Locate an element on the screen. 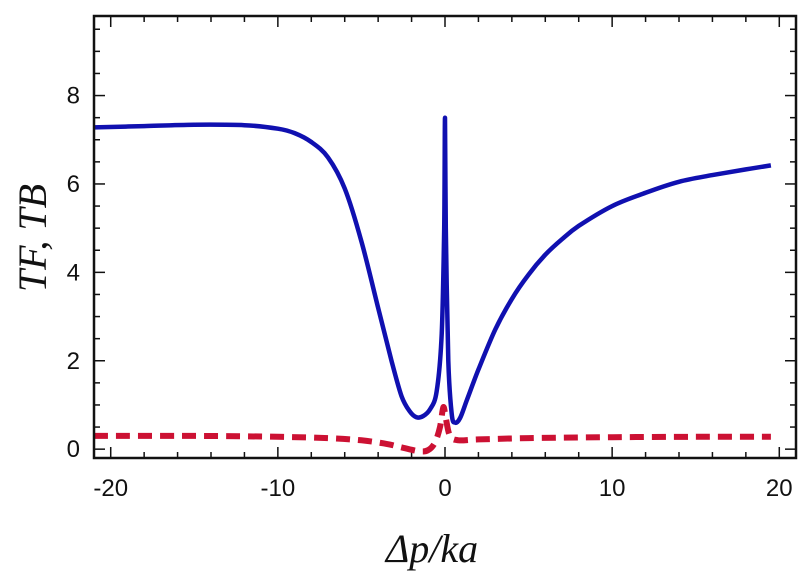 This screenshot has height=583, width=800. y-axis-title: TF, TB is located at coordinates (32, 238).